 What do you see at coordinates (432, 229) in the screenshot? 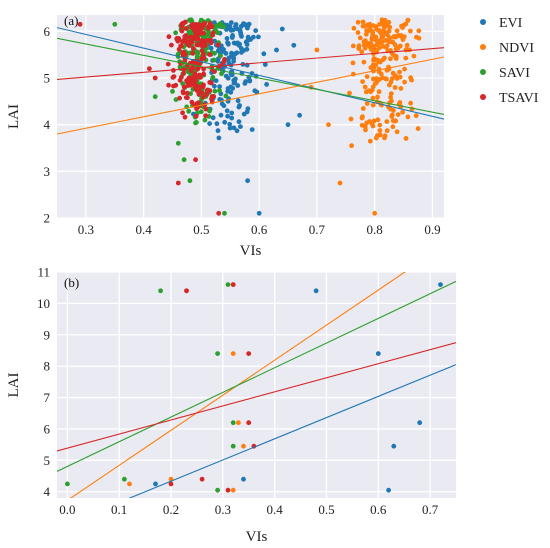
I see `x-tick-label: 0.9` at bounding box center [432, 229].